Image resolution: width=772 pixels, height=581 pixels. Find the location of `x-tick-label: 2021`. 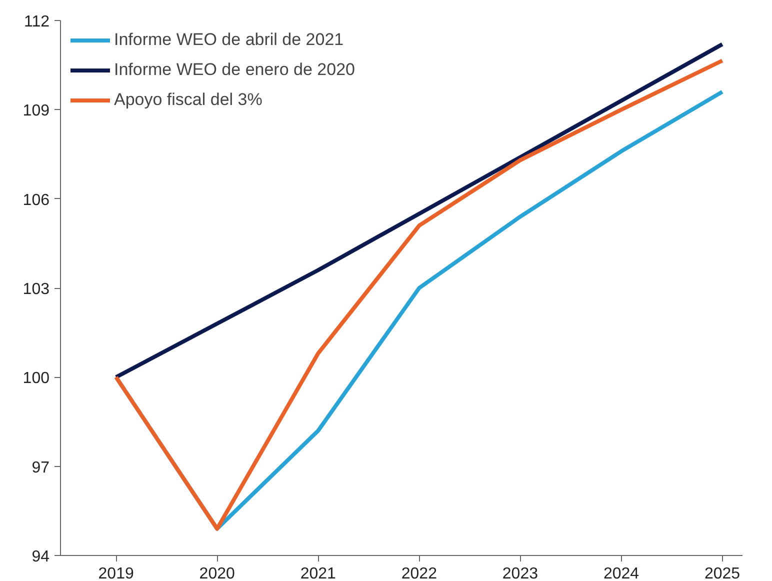

x-tick-label: 2021 is located at coordinates (318, 573).